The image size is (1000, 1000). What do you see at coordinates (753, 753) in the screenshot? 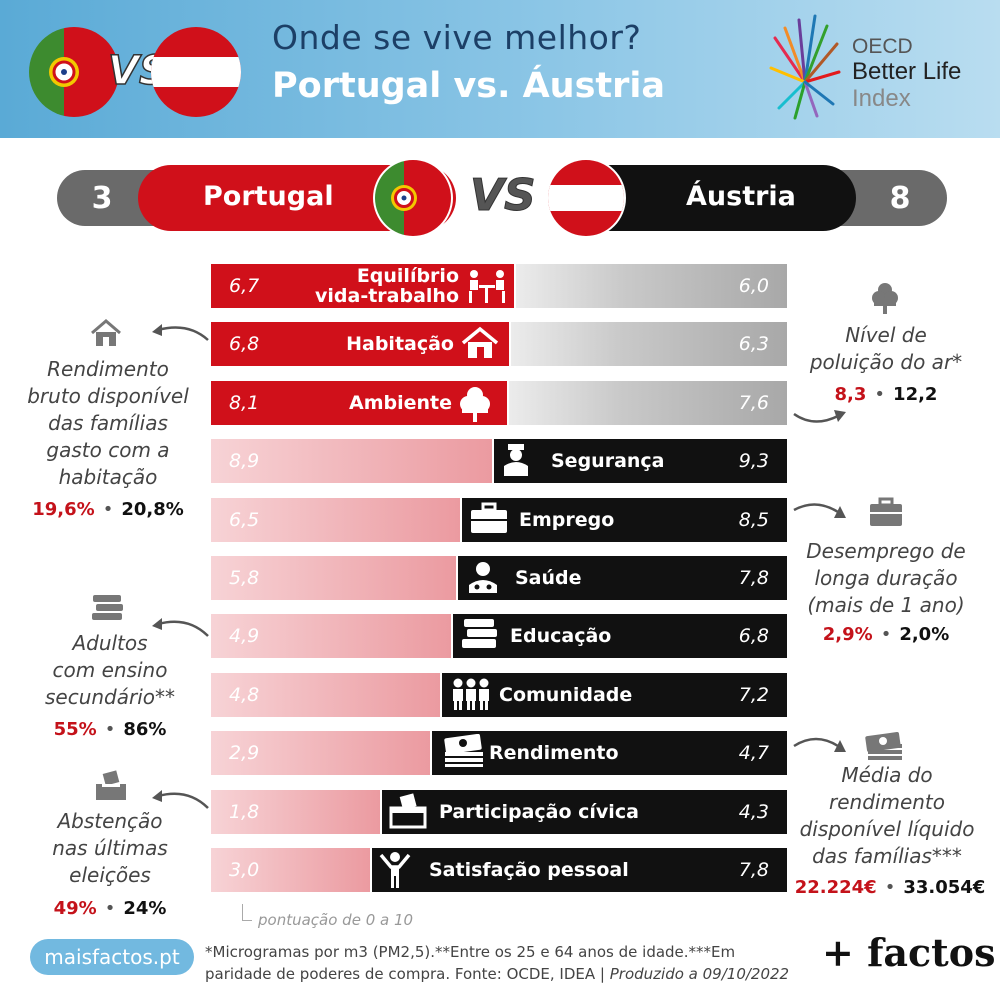
I see `austria-value-label: 4,7` at bounding box center [753, 753].